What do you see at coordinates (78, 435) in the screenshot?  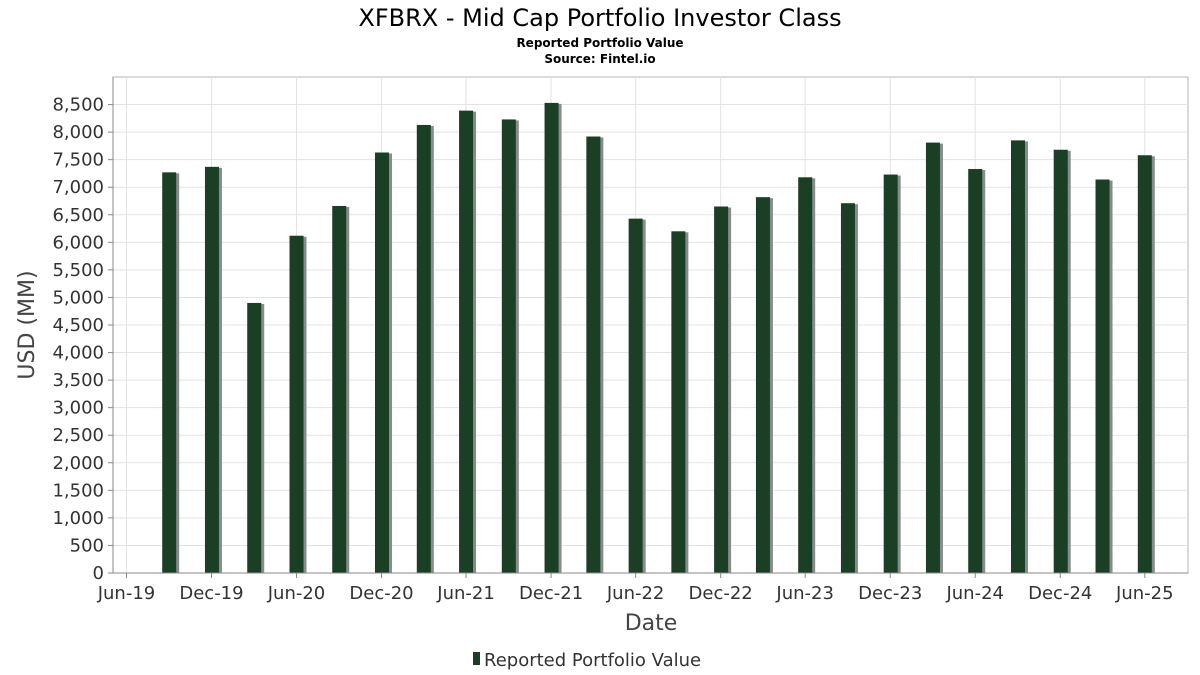 I see `y-tick-label: 2,500` at bounding box center [78, 435].